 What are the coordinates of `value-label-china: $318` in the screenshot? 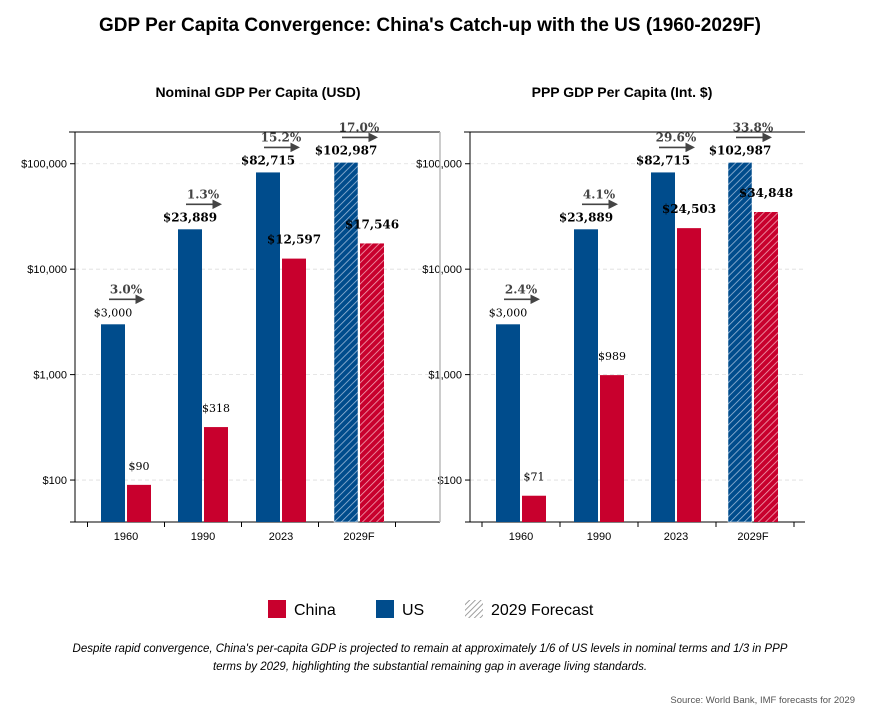 It's located at (216, 408).